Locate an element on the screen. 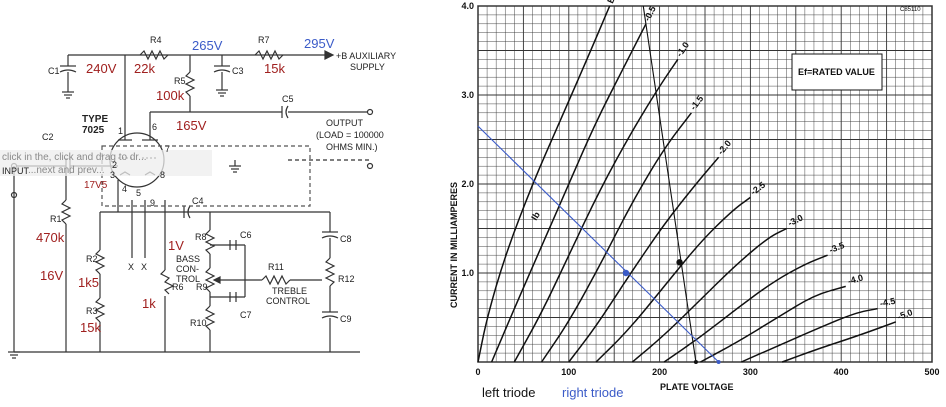 This screenshot has width=946, height=407. annot-100k: 100k is located at coordinates (170, 95).